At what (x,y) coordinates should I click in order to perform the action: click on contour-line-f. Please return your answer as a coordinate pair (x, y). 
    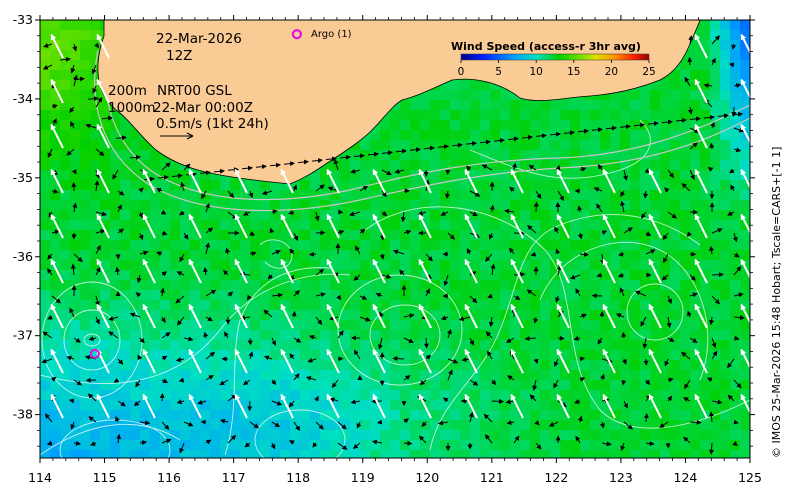
    Looking at the image, I should click on (110, 440).